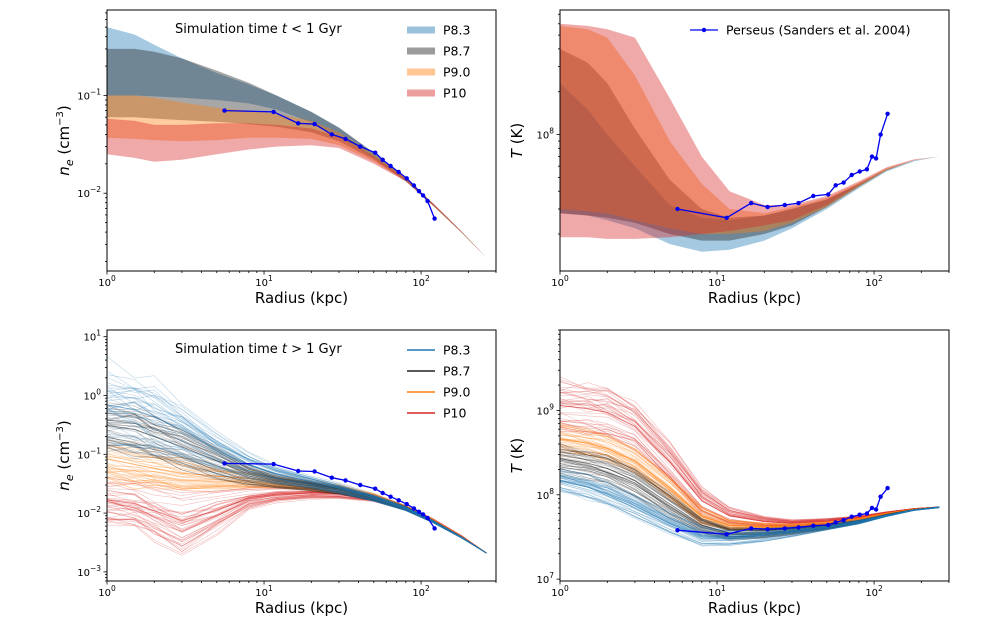 Image resolution: width=981 pixels, height=627 pixels. What do you see at coordinates (89, 192) in the screenshot?
I see `y-tick-label: 10⁻²` at bounding box center [89, 192].